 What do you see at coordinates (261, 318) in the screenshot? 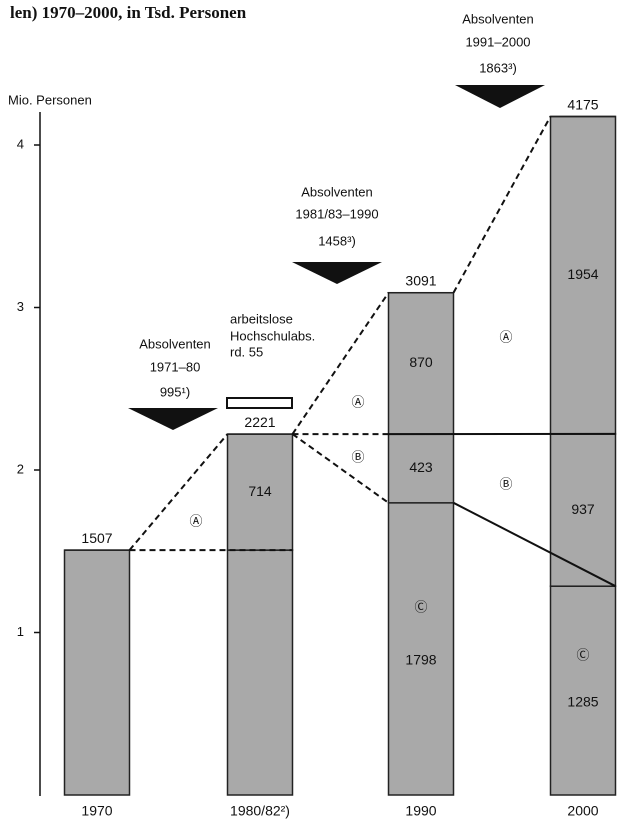
I see `annotation: arbeitslose` at bounding box center [261, 318].